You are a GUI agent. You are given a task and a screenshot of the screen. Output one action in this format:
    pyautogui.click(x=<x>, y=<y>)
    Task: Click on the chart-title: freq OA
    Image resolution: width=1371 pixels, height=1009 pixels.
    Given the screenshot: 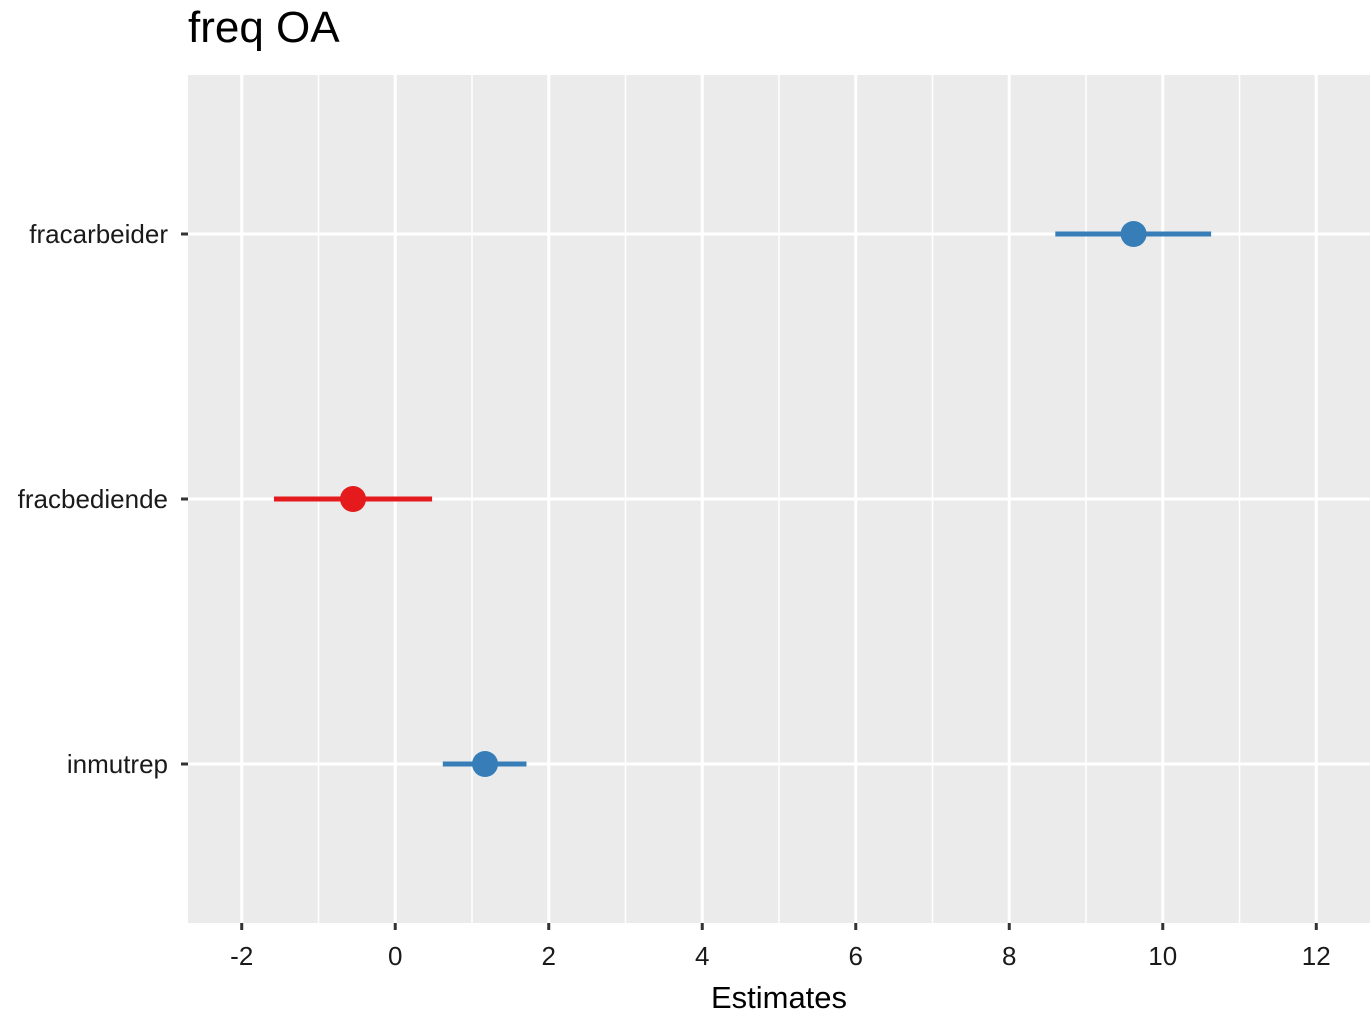 What is the action you would take?
    pyautogui.click(x=264, y=27)
    